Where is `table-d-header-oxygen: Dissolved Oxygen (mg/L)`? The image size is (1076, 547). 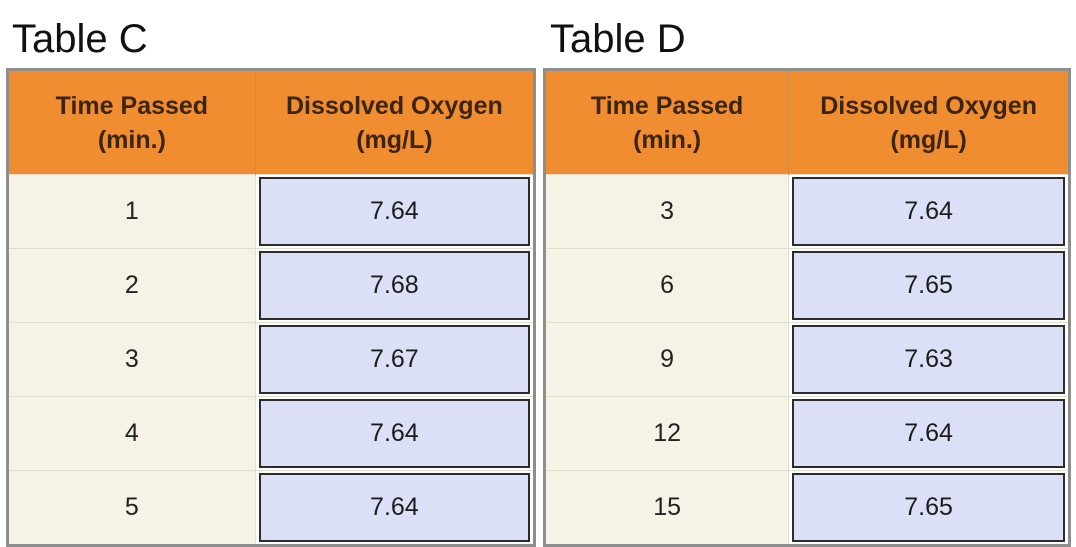 table-d-header-oxygen: Dissolved Oxygen (mg/L) is located at coordinates (928, 123).